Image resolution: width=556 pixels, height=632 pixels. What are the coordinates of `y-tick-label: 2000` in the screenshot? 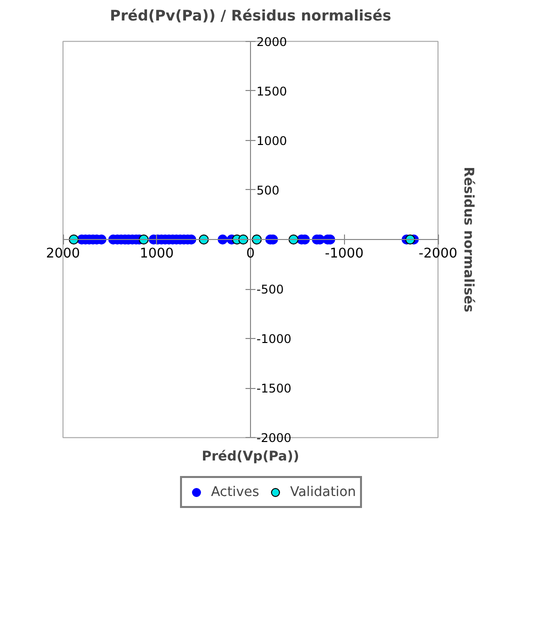 It's located at (272, 41).